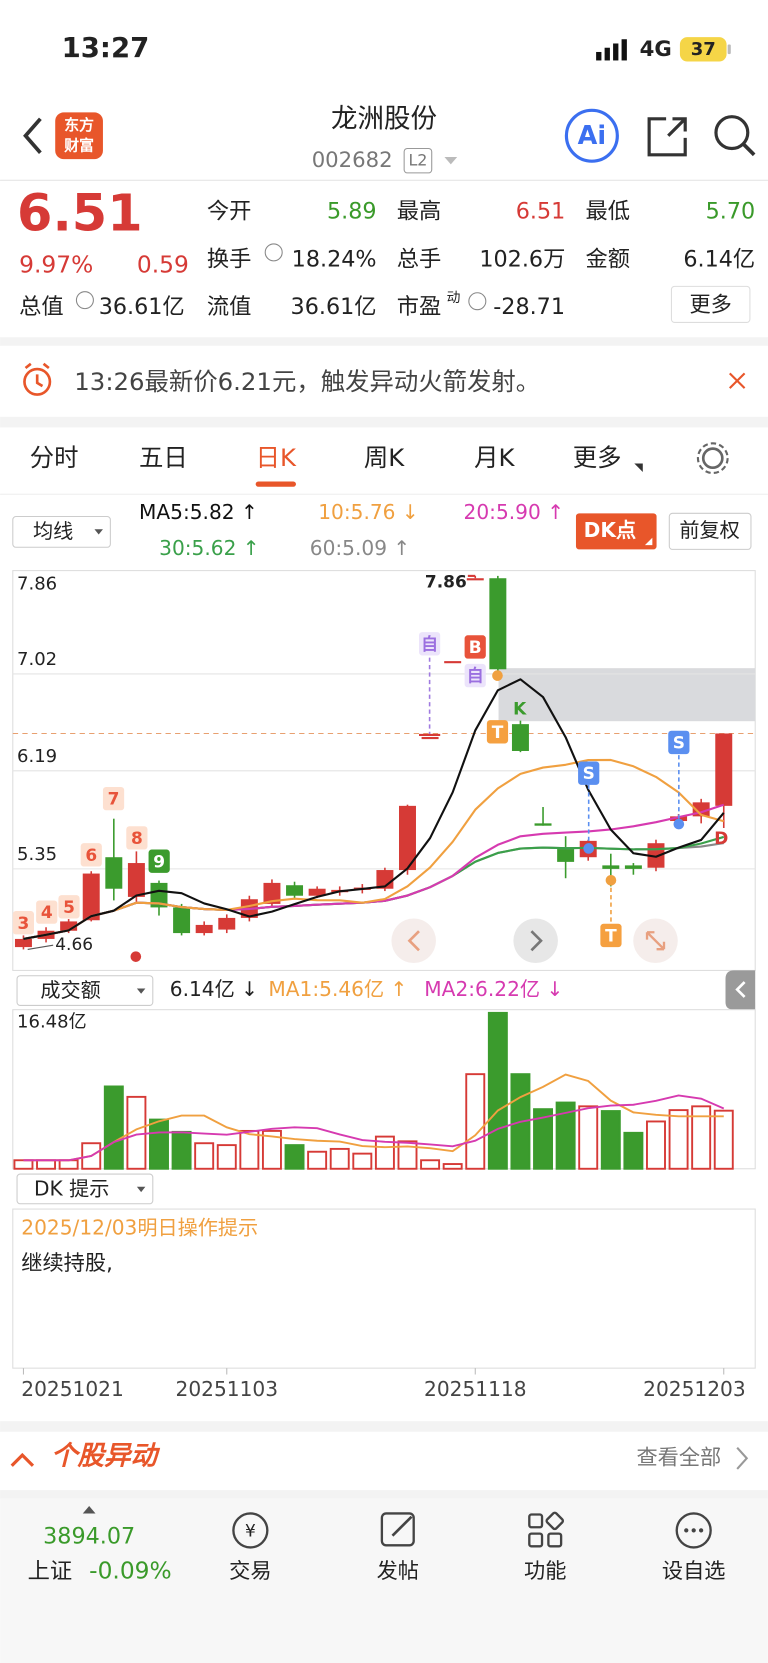 The height and width of the screenshot is (1663, 768). What do you see at coordinates (373, 1117) in the screenshot?
I see `volume-ma-line` at bounding box center [373, 1117].